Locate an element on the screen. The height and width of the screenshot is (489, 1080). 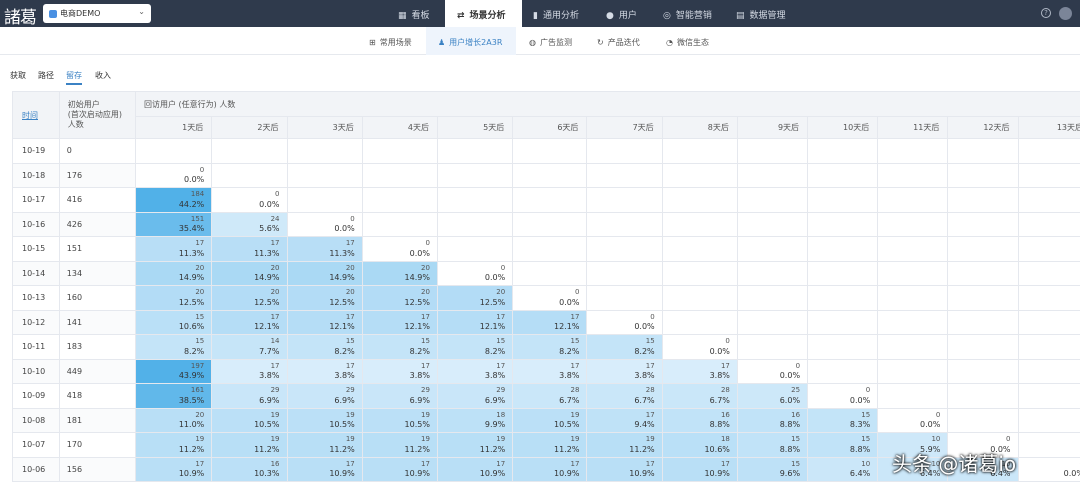
retention-cell: 161 38.5% is located at coordinates (174, 396).